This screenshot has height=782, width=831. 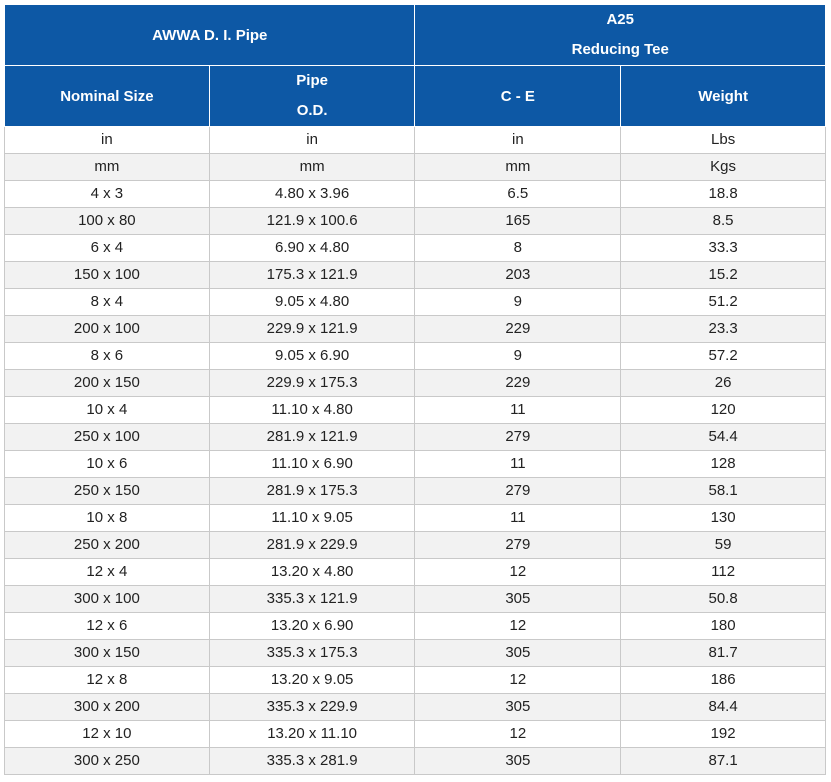 I want to click on table-row: 250 x 150 281.9 x 175.3 279 58.1, so click(x=415, y=491).